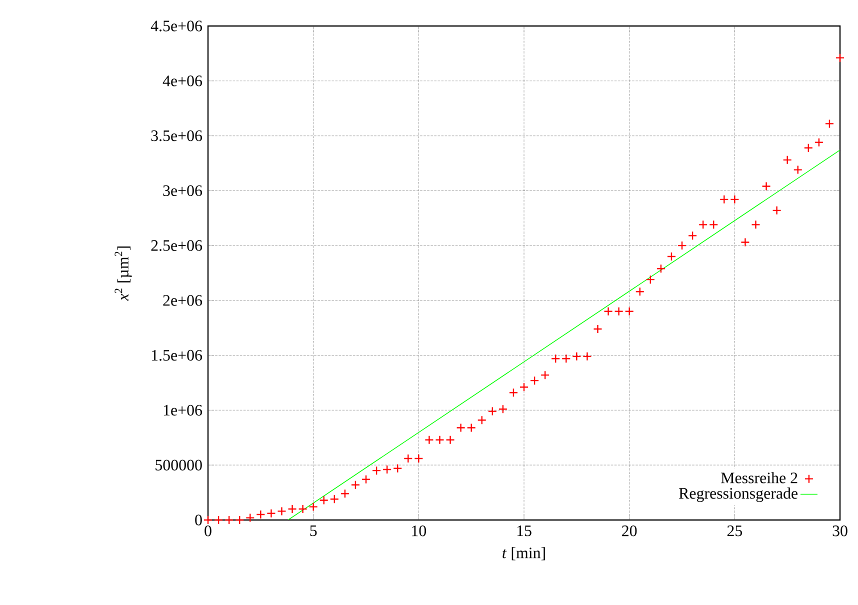 The height and width of the screenshot is (605, 858). Describe the element at coordinates (176, 136) in the screenshot. I see `y-tick-label: 3.5e+06` at that location.